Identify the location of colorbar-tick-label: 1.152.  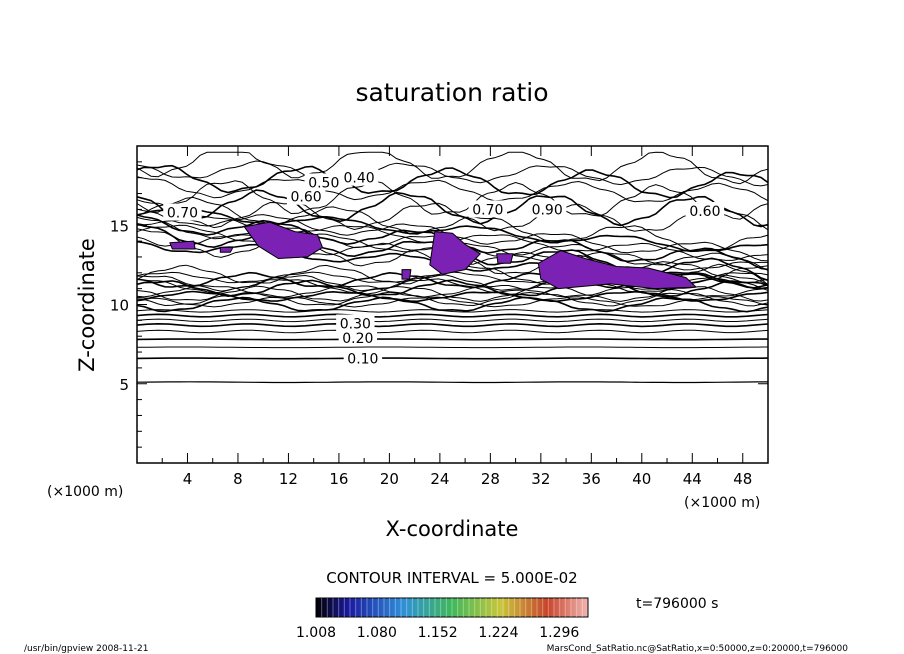
(438, 633).